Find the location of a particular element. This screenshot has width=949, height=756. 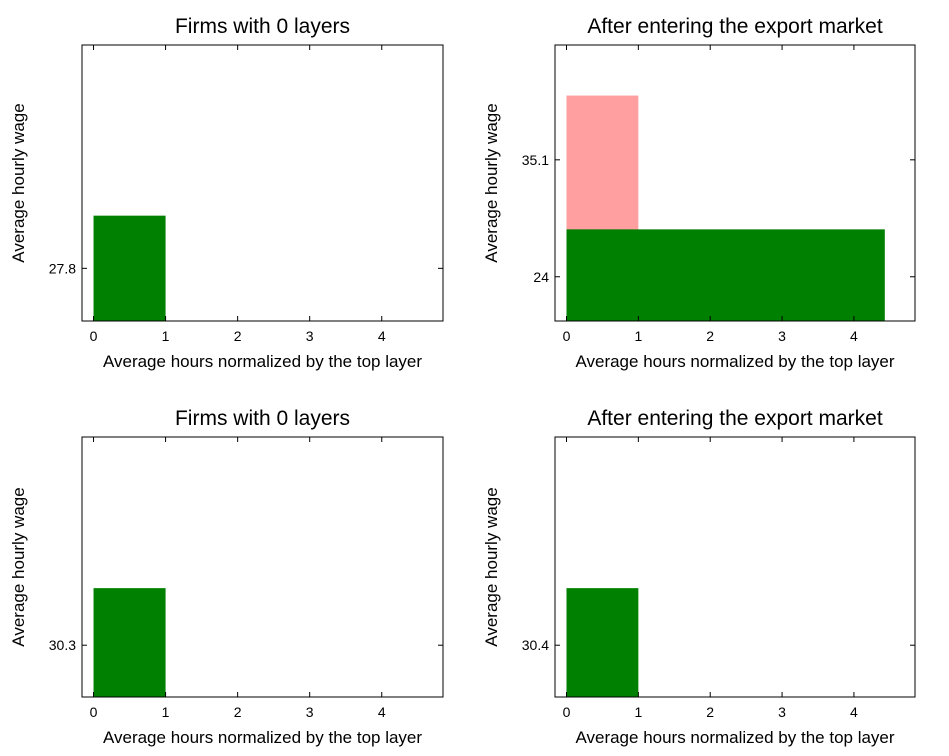

y-tick-label: 35.1 is located at coordinates (535, 160).